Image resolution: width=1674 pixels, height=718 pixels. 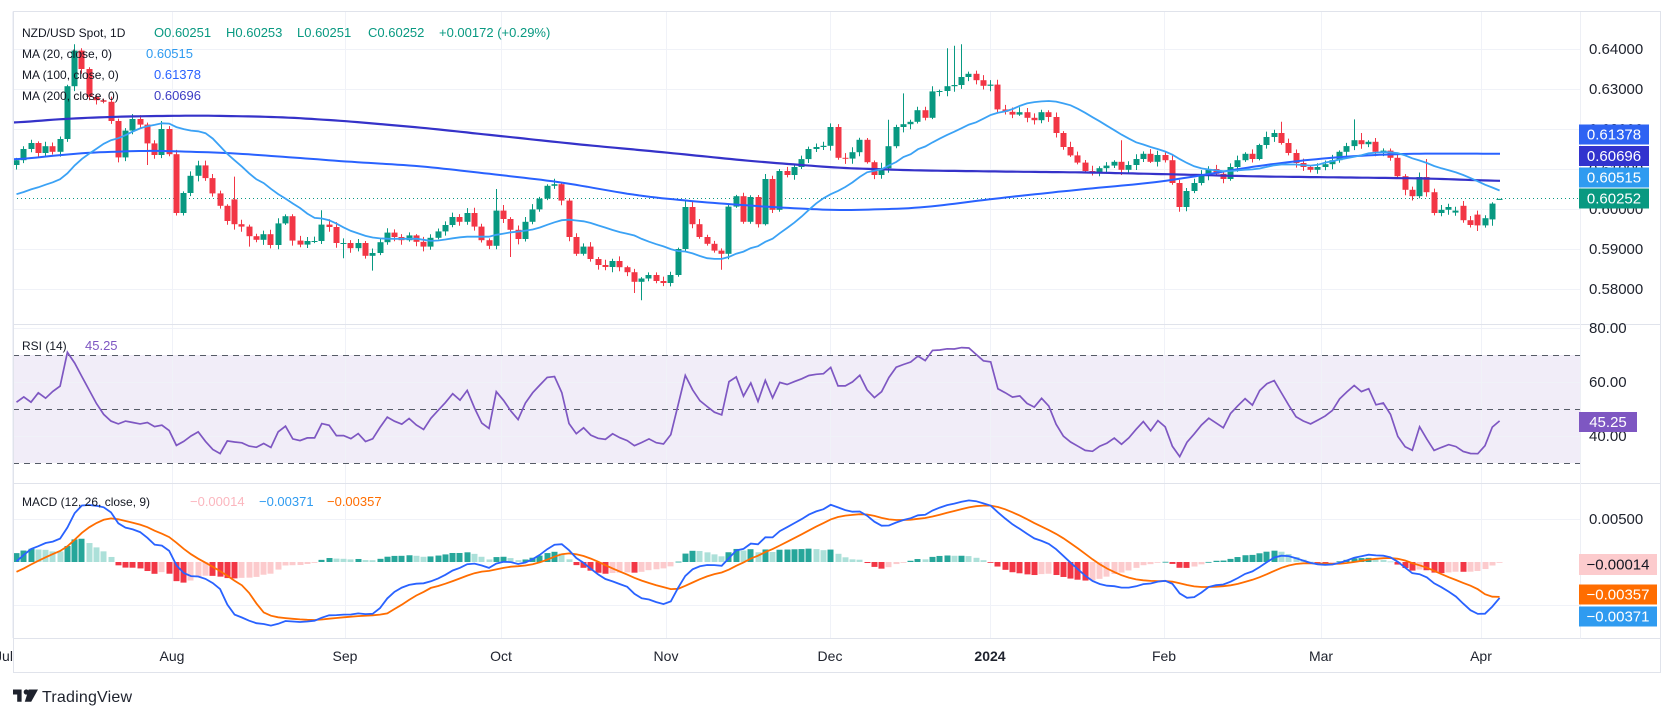 What do you see at coordinates (1616, 289) in the screenshot?
I see `svg-text: 0.58000` at bounding box center [1616, 289].